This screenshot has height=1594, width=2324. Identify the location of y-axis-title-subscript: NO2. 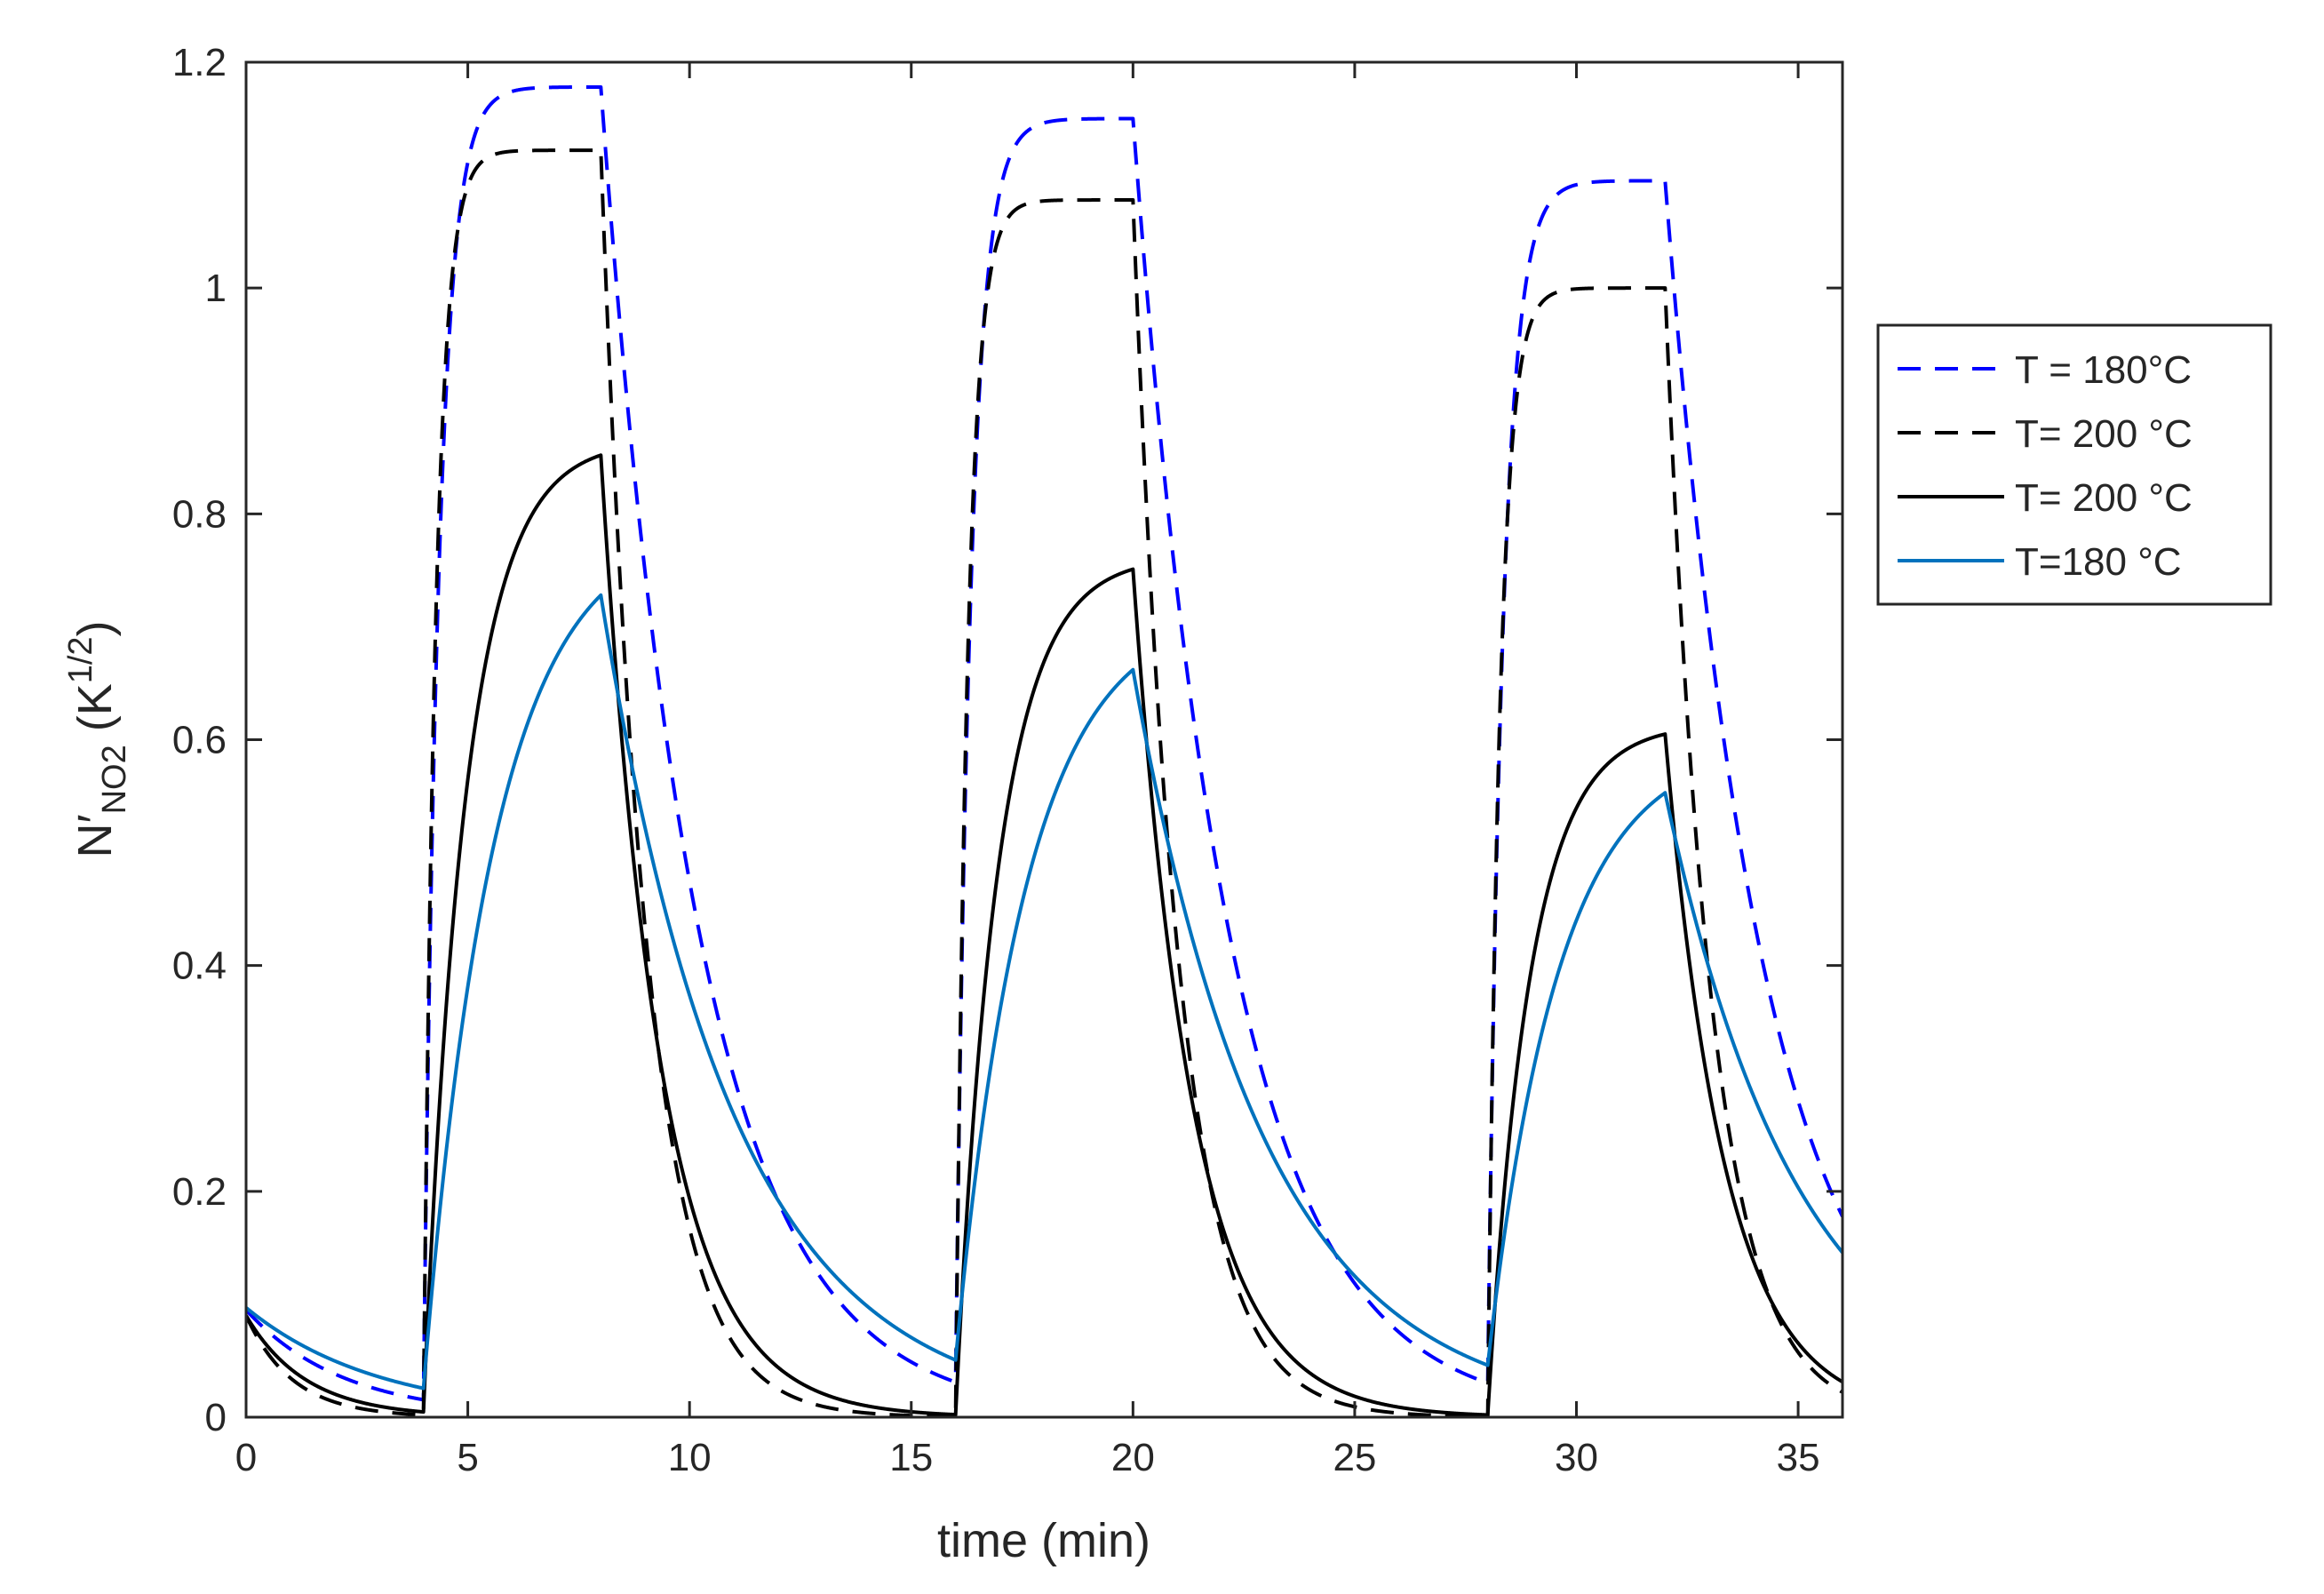
(114, 779).